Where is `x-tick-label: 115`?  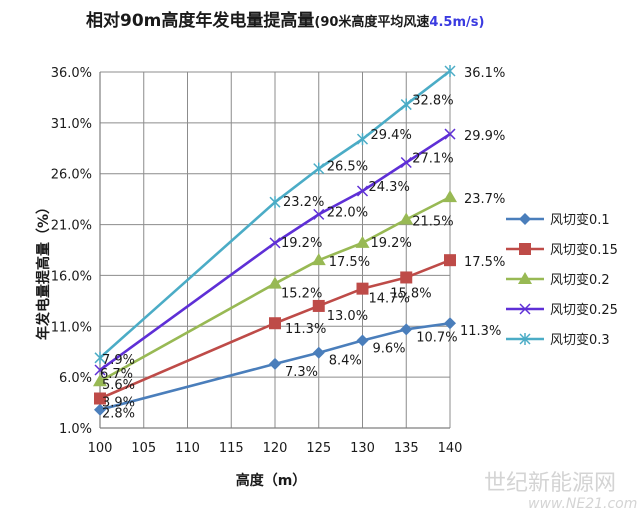 x-tick-label: 115 is located at coordinates (231, 448).